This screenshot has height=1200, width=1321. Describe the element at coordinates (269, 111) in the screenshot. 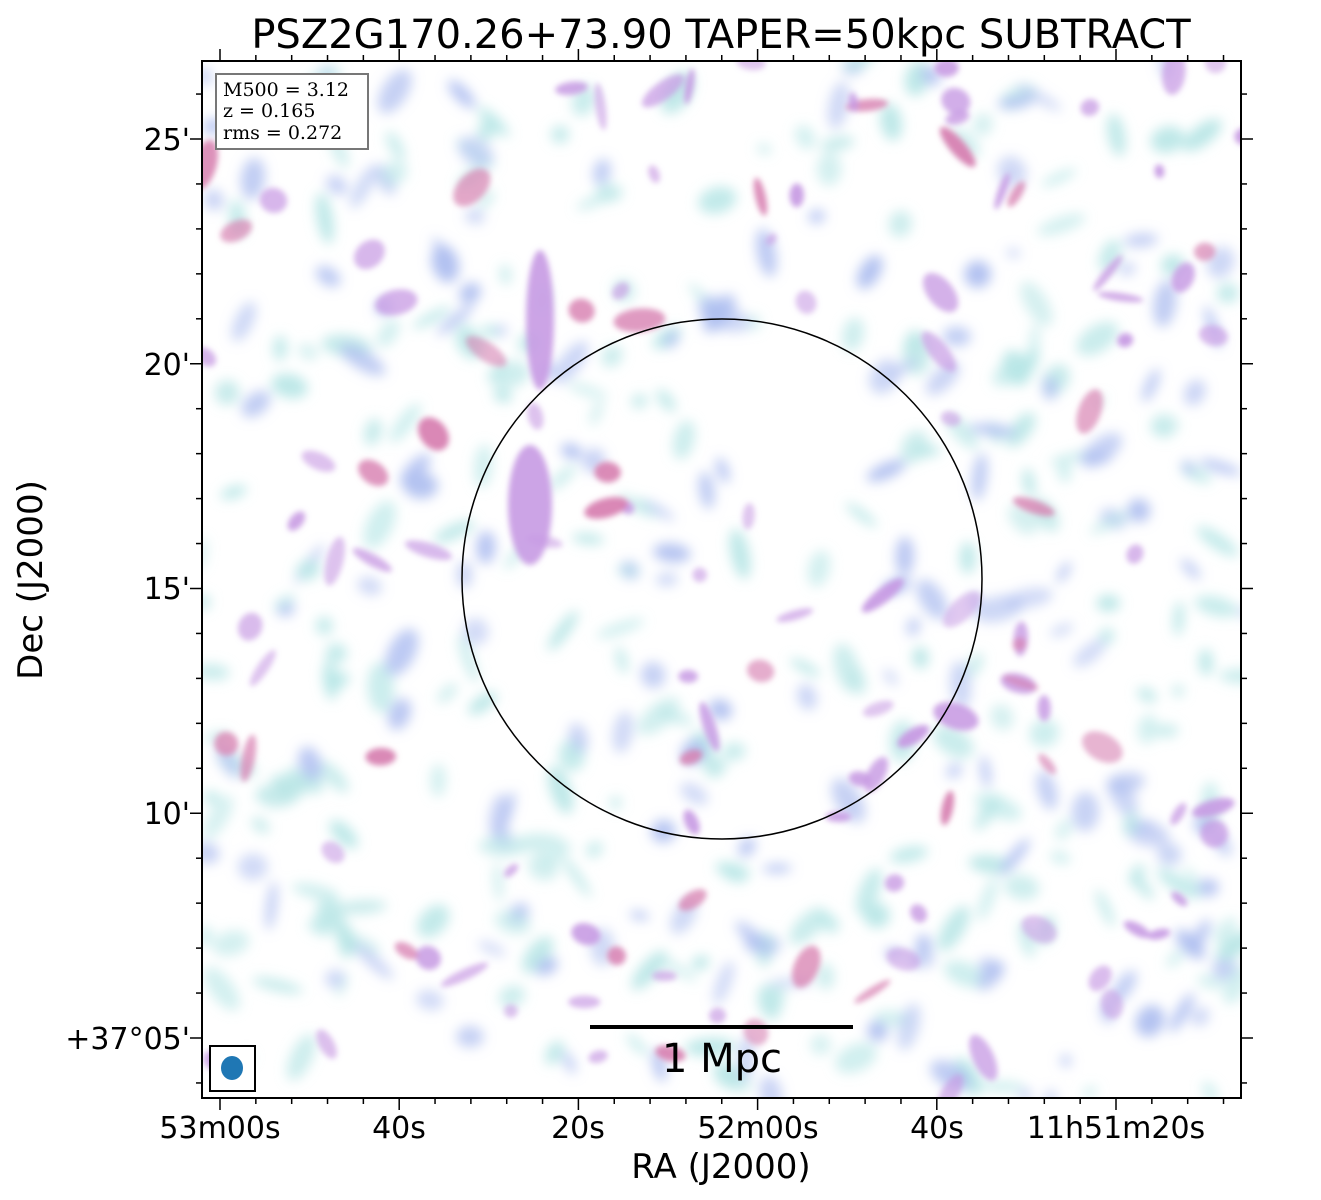

I see `legend-line-z: z = 0.165` at that location.